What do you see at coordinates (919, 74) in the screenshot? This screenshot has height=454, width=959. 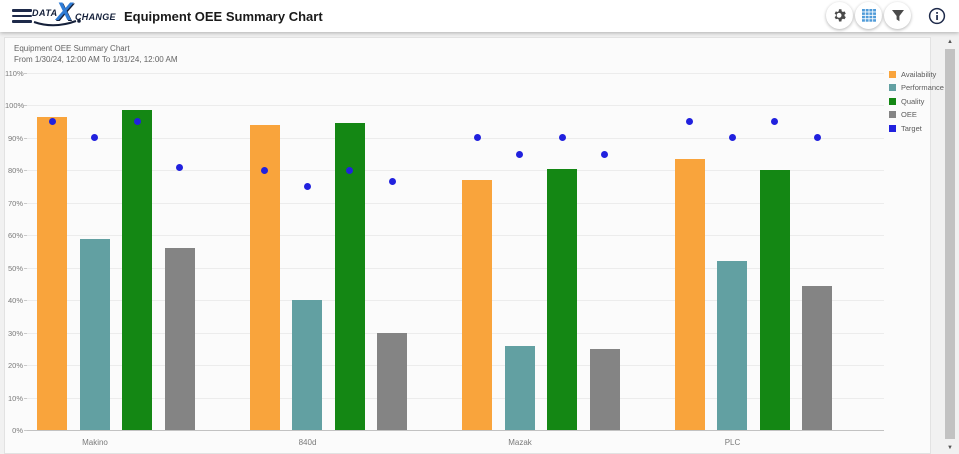 I see `legend-label: Availability` at bounding box center [919, 74].